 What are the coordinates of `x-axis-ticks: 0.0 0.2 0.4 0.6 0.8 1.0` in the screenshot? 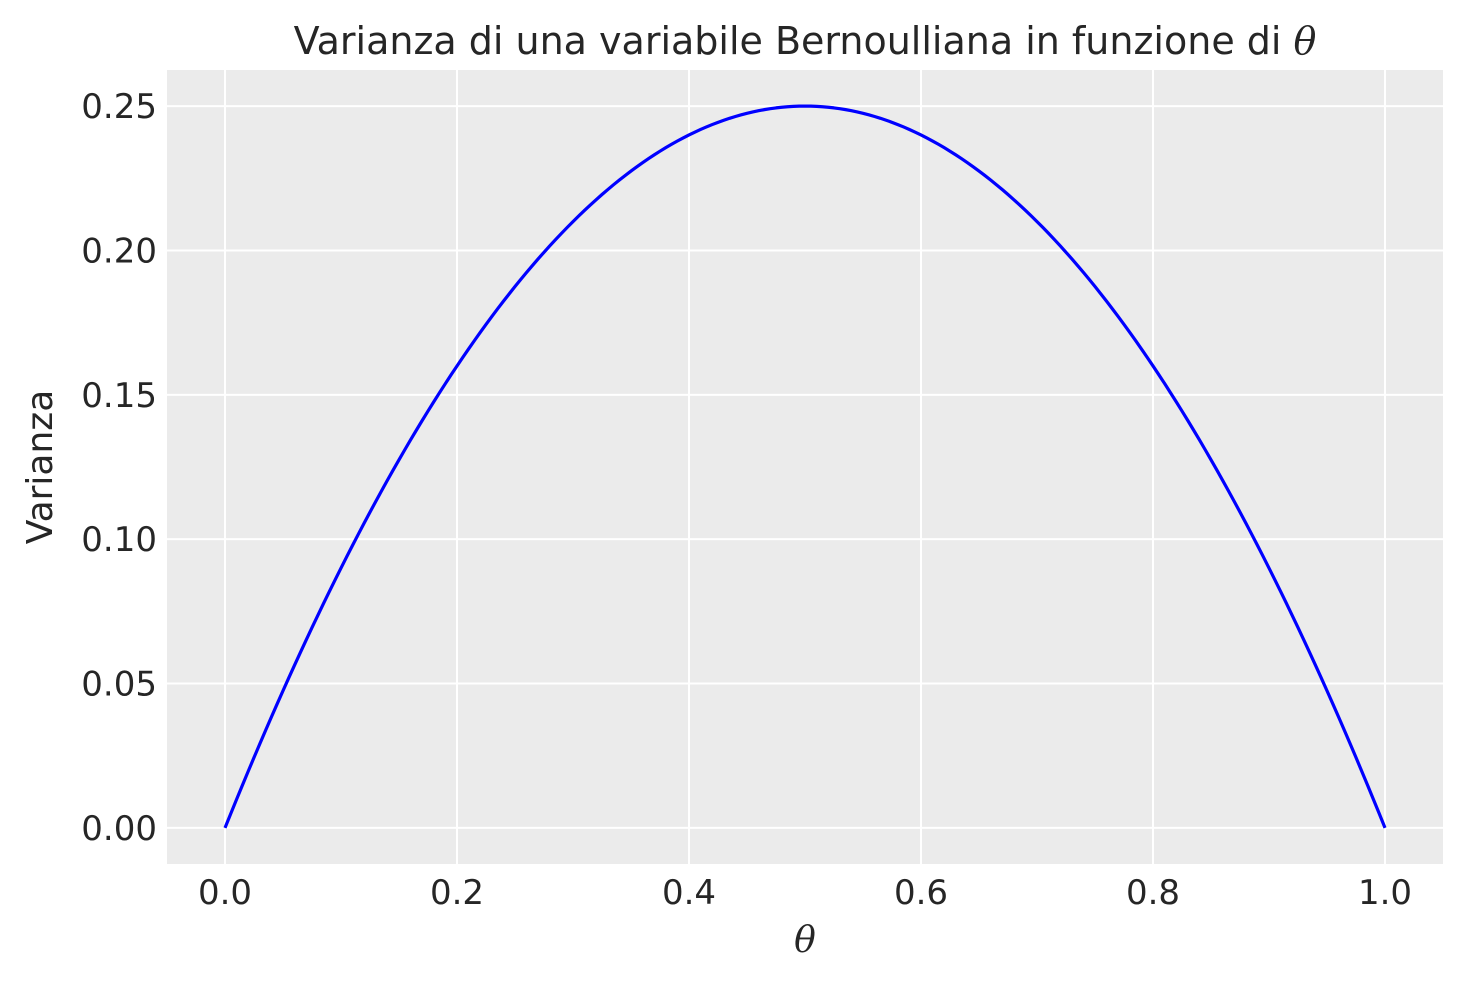 It's located at (805, 893).